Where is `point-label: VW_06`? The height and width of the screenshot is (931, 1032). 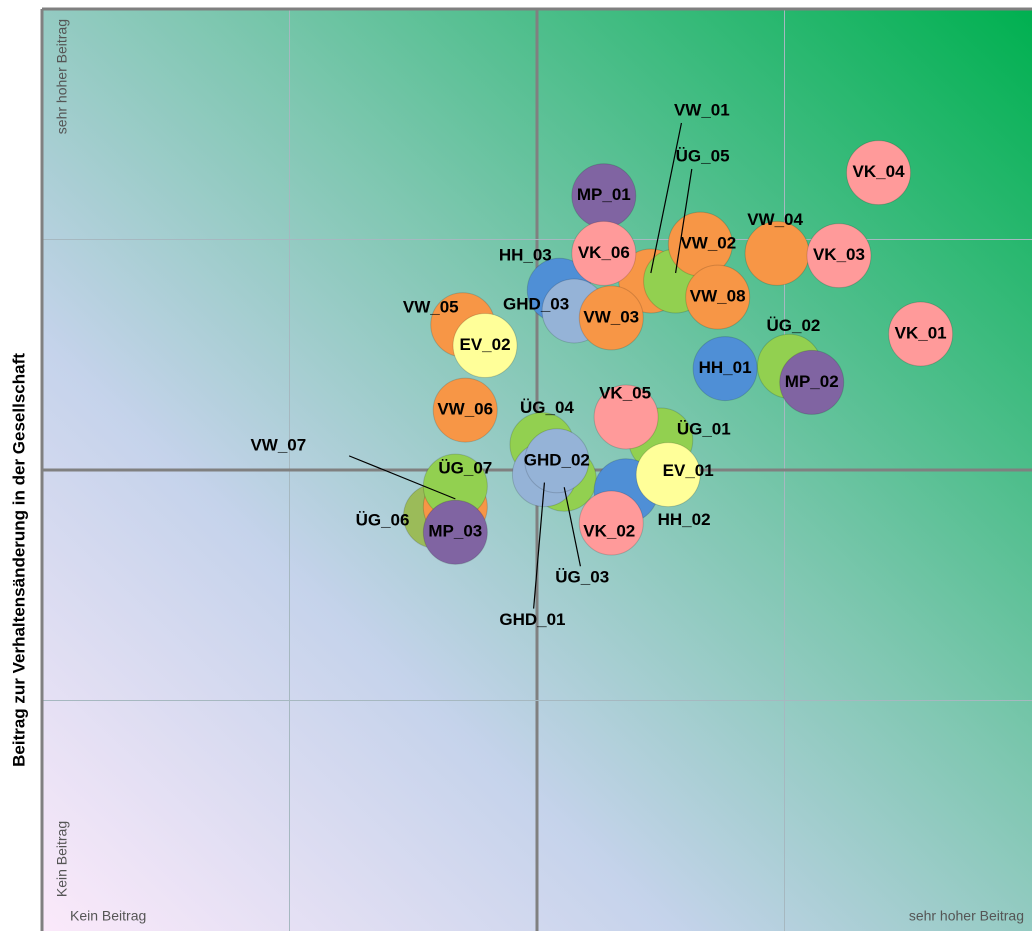
point-label: VW_06 is located at coordinates (465, 409).